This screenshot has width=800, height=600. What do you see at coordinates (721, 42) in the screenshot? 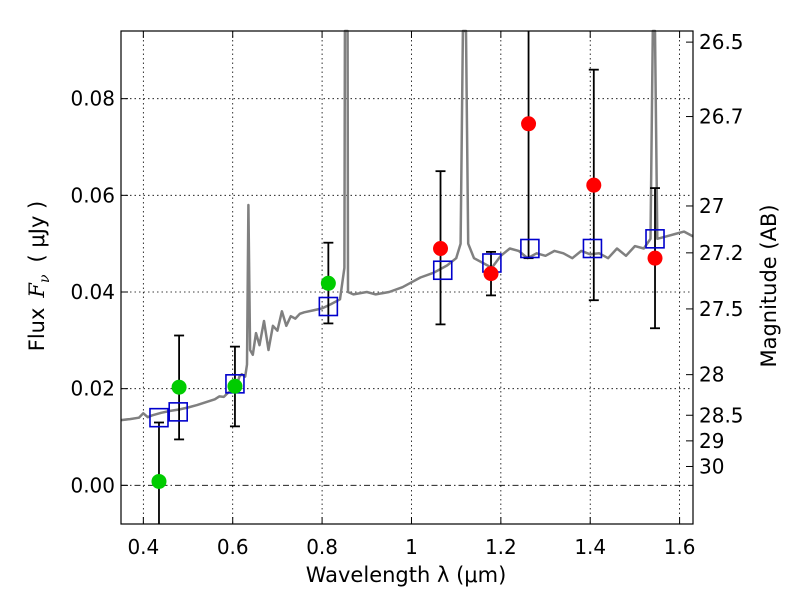
I see `y2-tick-label: 26.5` at bounding box center [721, 42].